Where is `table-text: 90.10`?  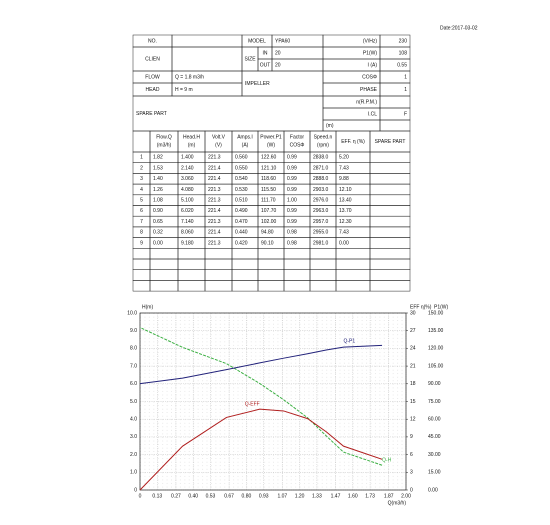 table-text: 90.10 is located at coordinates (267, 243).